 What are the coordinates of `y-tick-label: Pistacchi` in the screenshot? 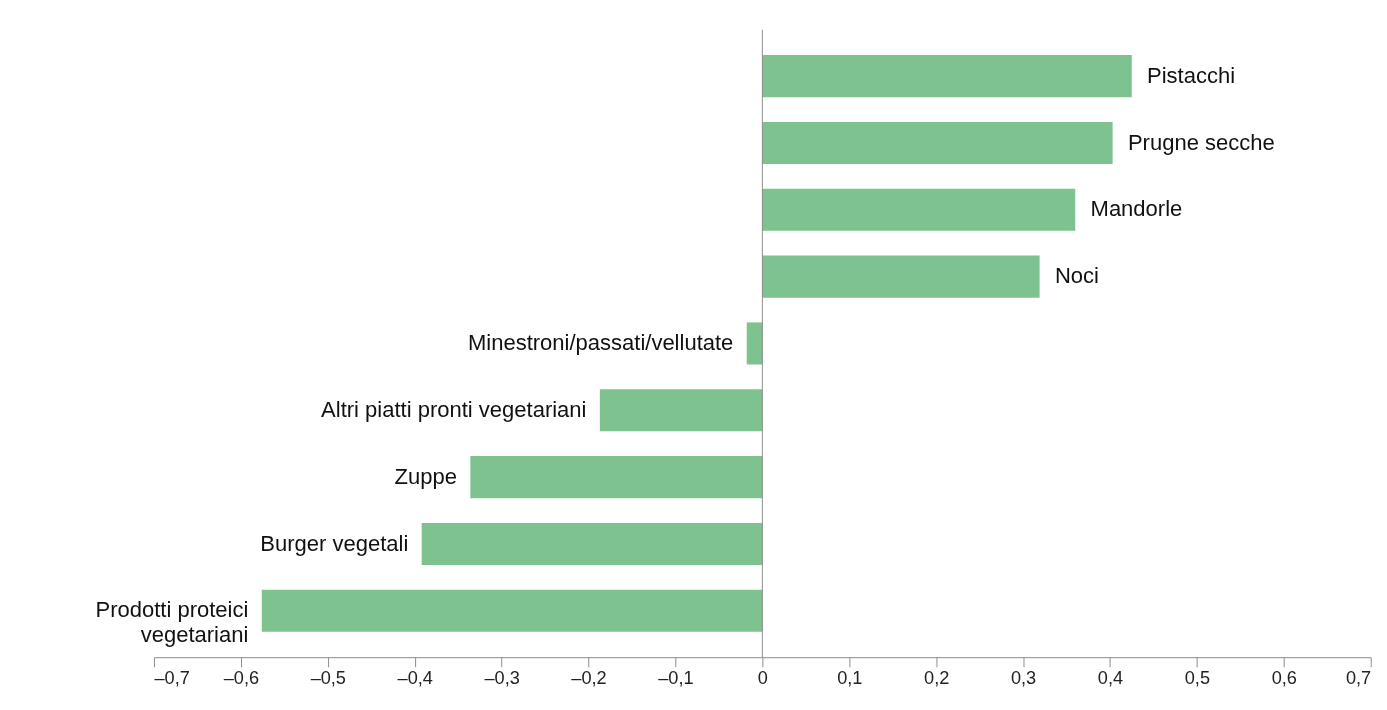 It's located at (1191, 75).